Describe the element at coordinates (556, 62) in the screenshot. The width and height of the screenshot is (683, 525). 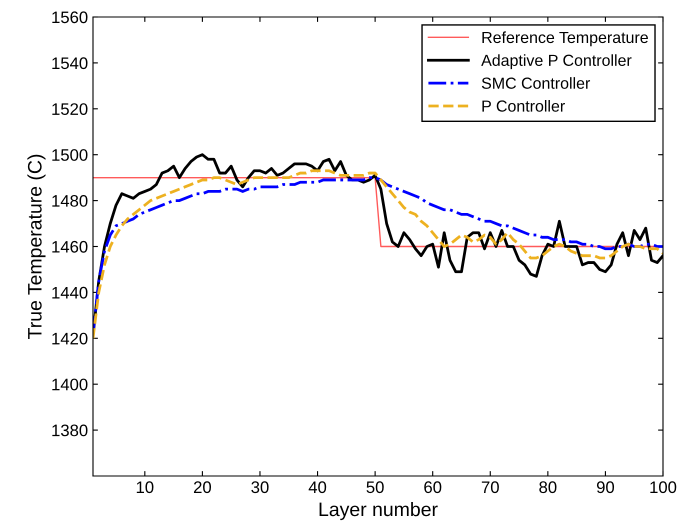
I see `legend-label: Adaptive P Controller` at that location.